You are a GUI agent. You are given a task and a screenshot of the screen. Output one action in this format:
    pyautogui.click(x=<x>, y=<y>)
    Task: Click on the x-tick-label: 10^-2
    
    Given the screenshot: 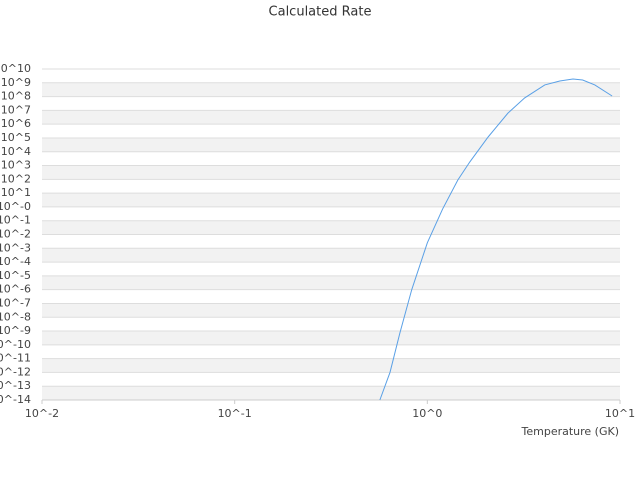 What is the action you would take?
    pyautogui.click(x=42, y=413)
    